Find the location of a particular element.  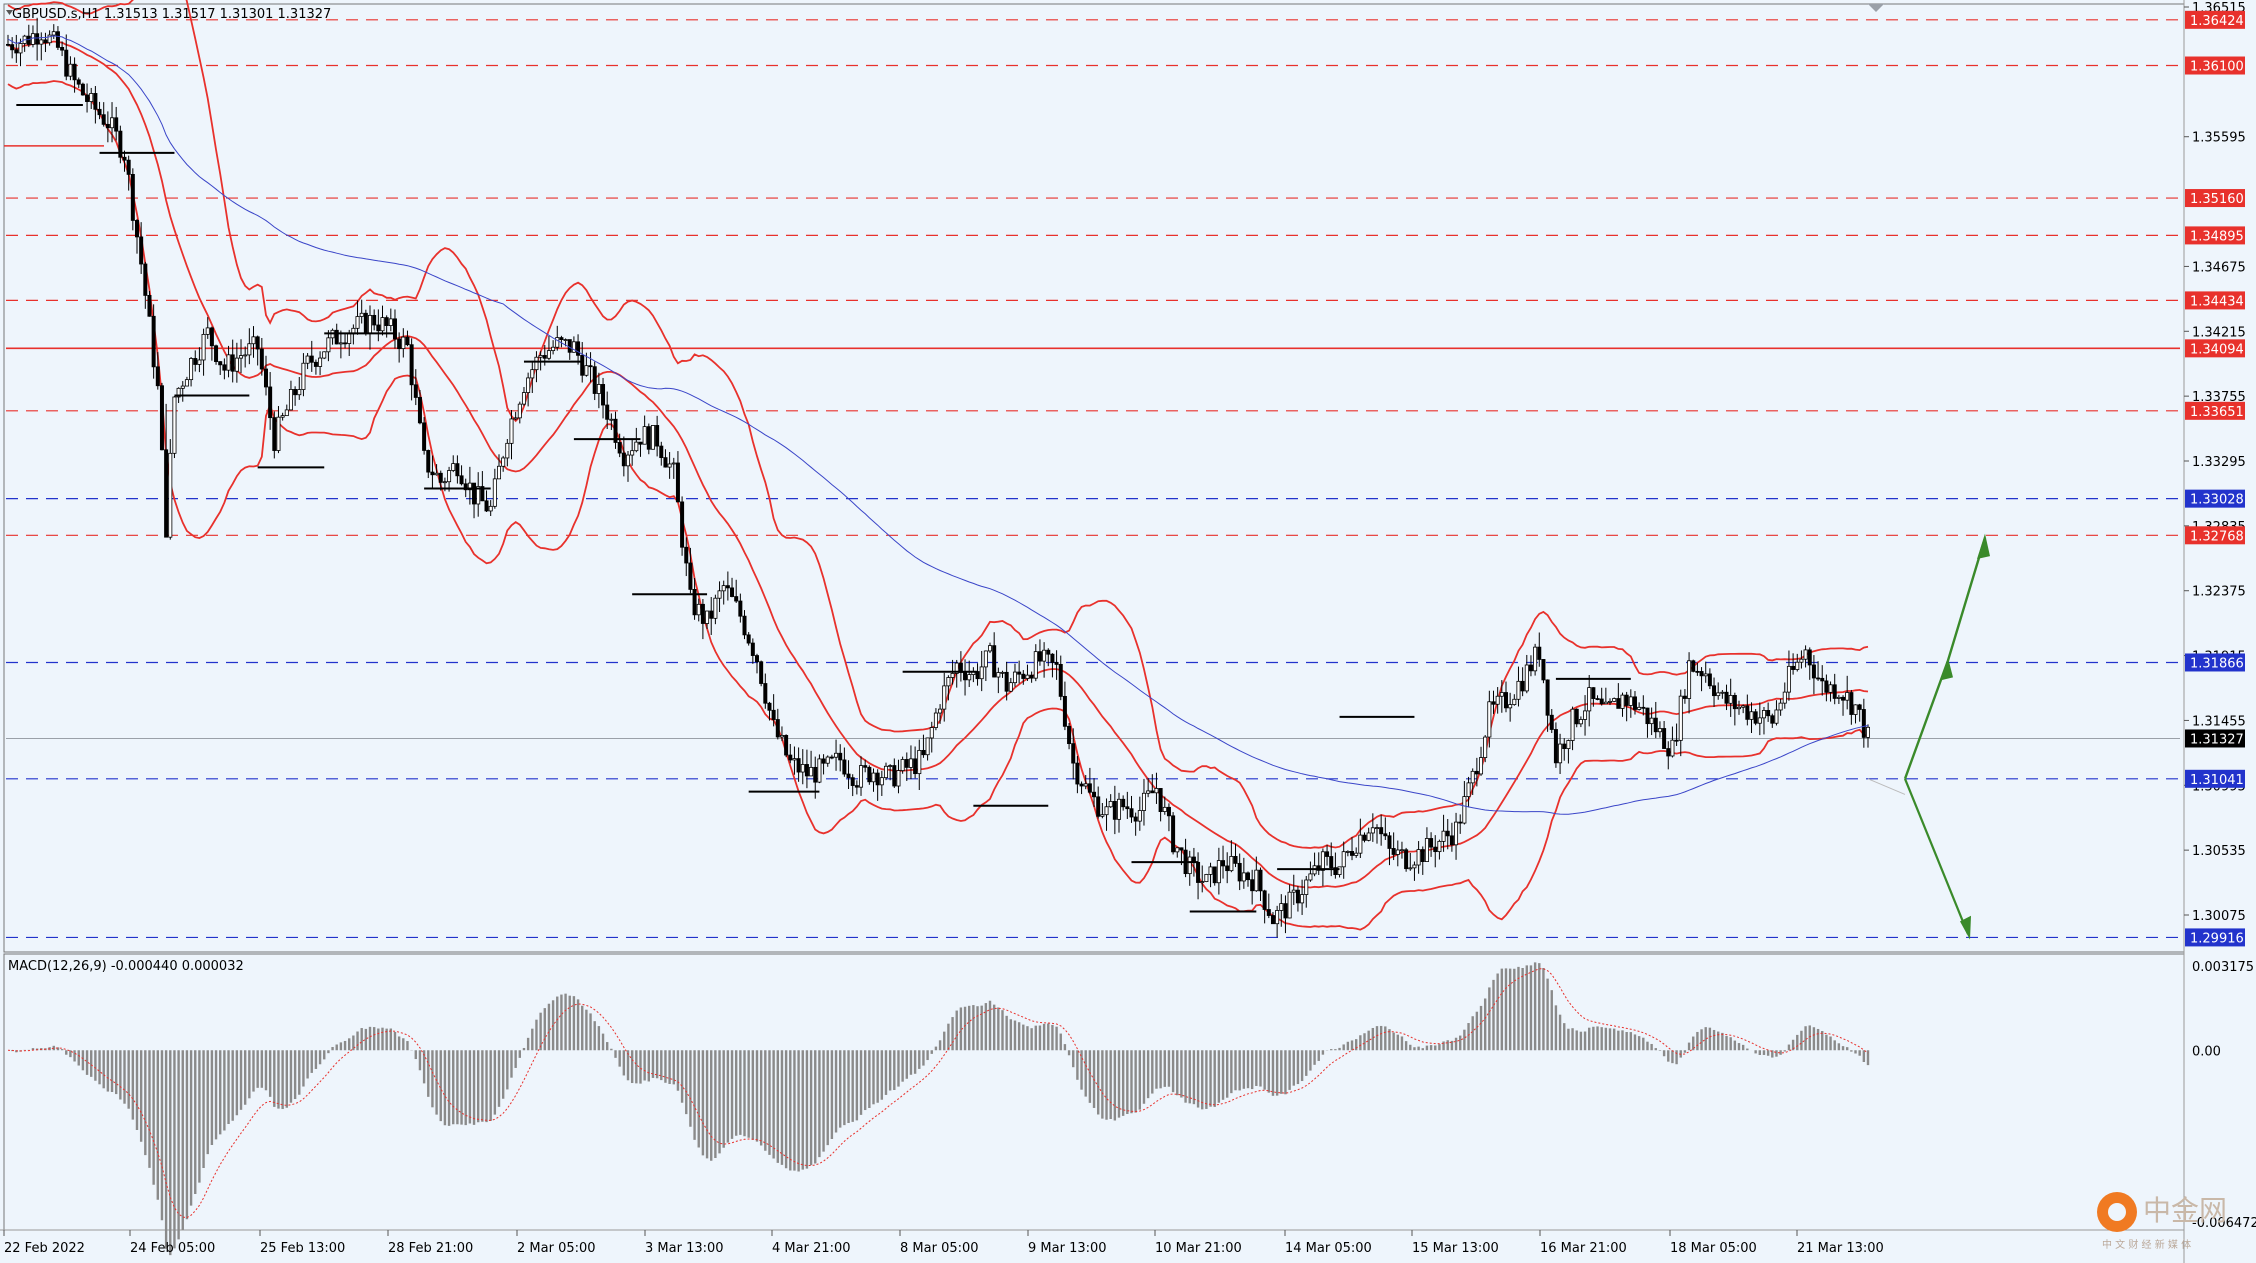

watermark-brand: 中金网 is located at coordinates (2185, 1210).